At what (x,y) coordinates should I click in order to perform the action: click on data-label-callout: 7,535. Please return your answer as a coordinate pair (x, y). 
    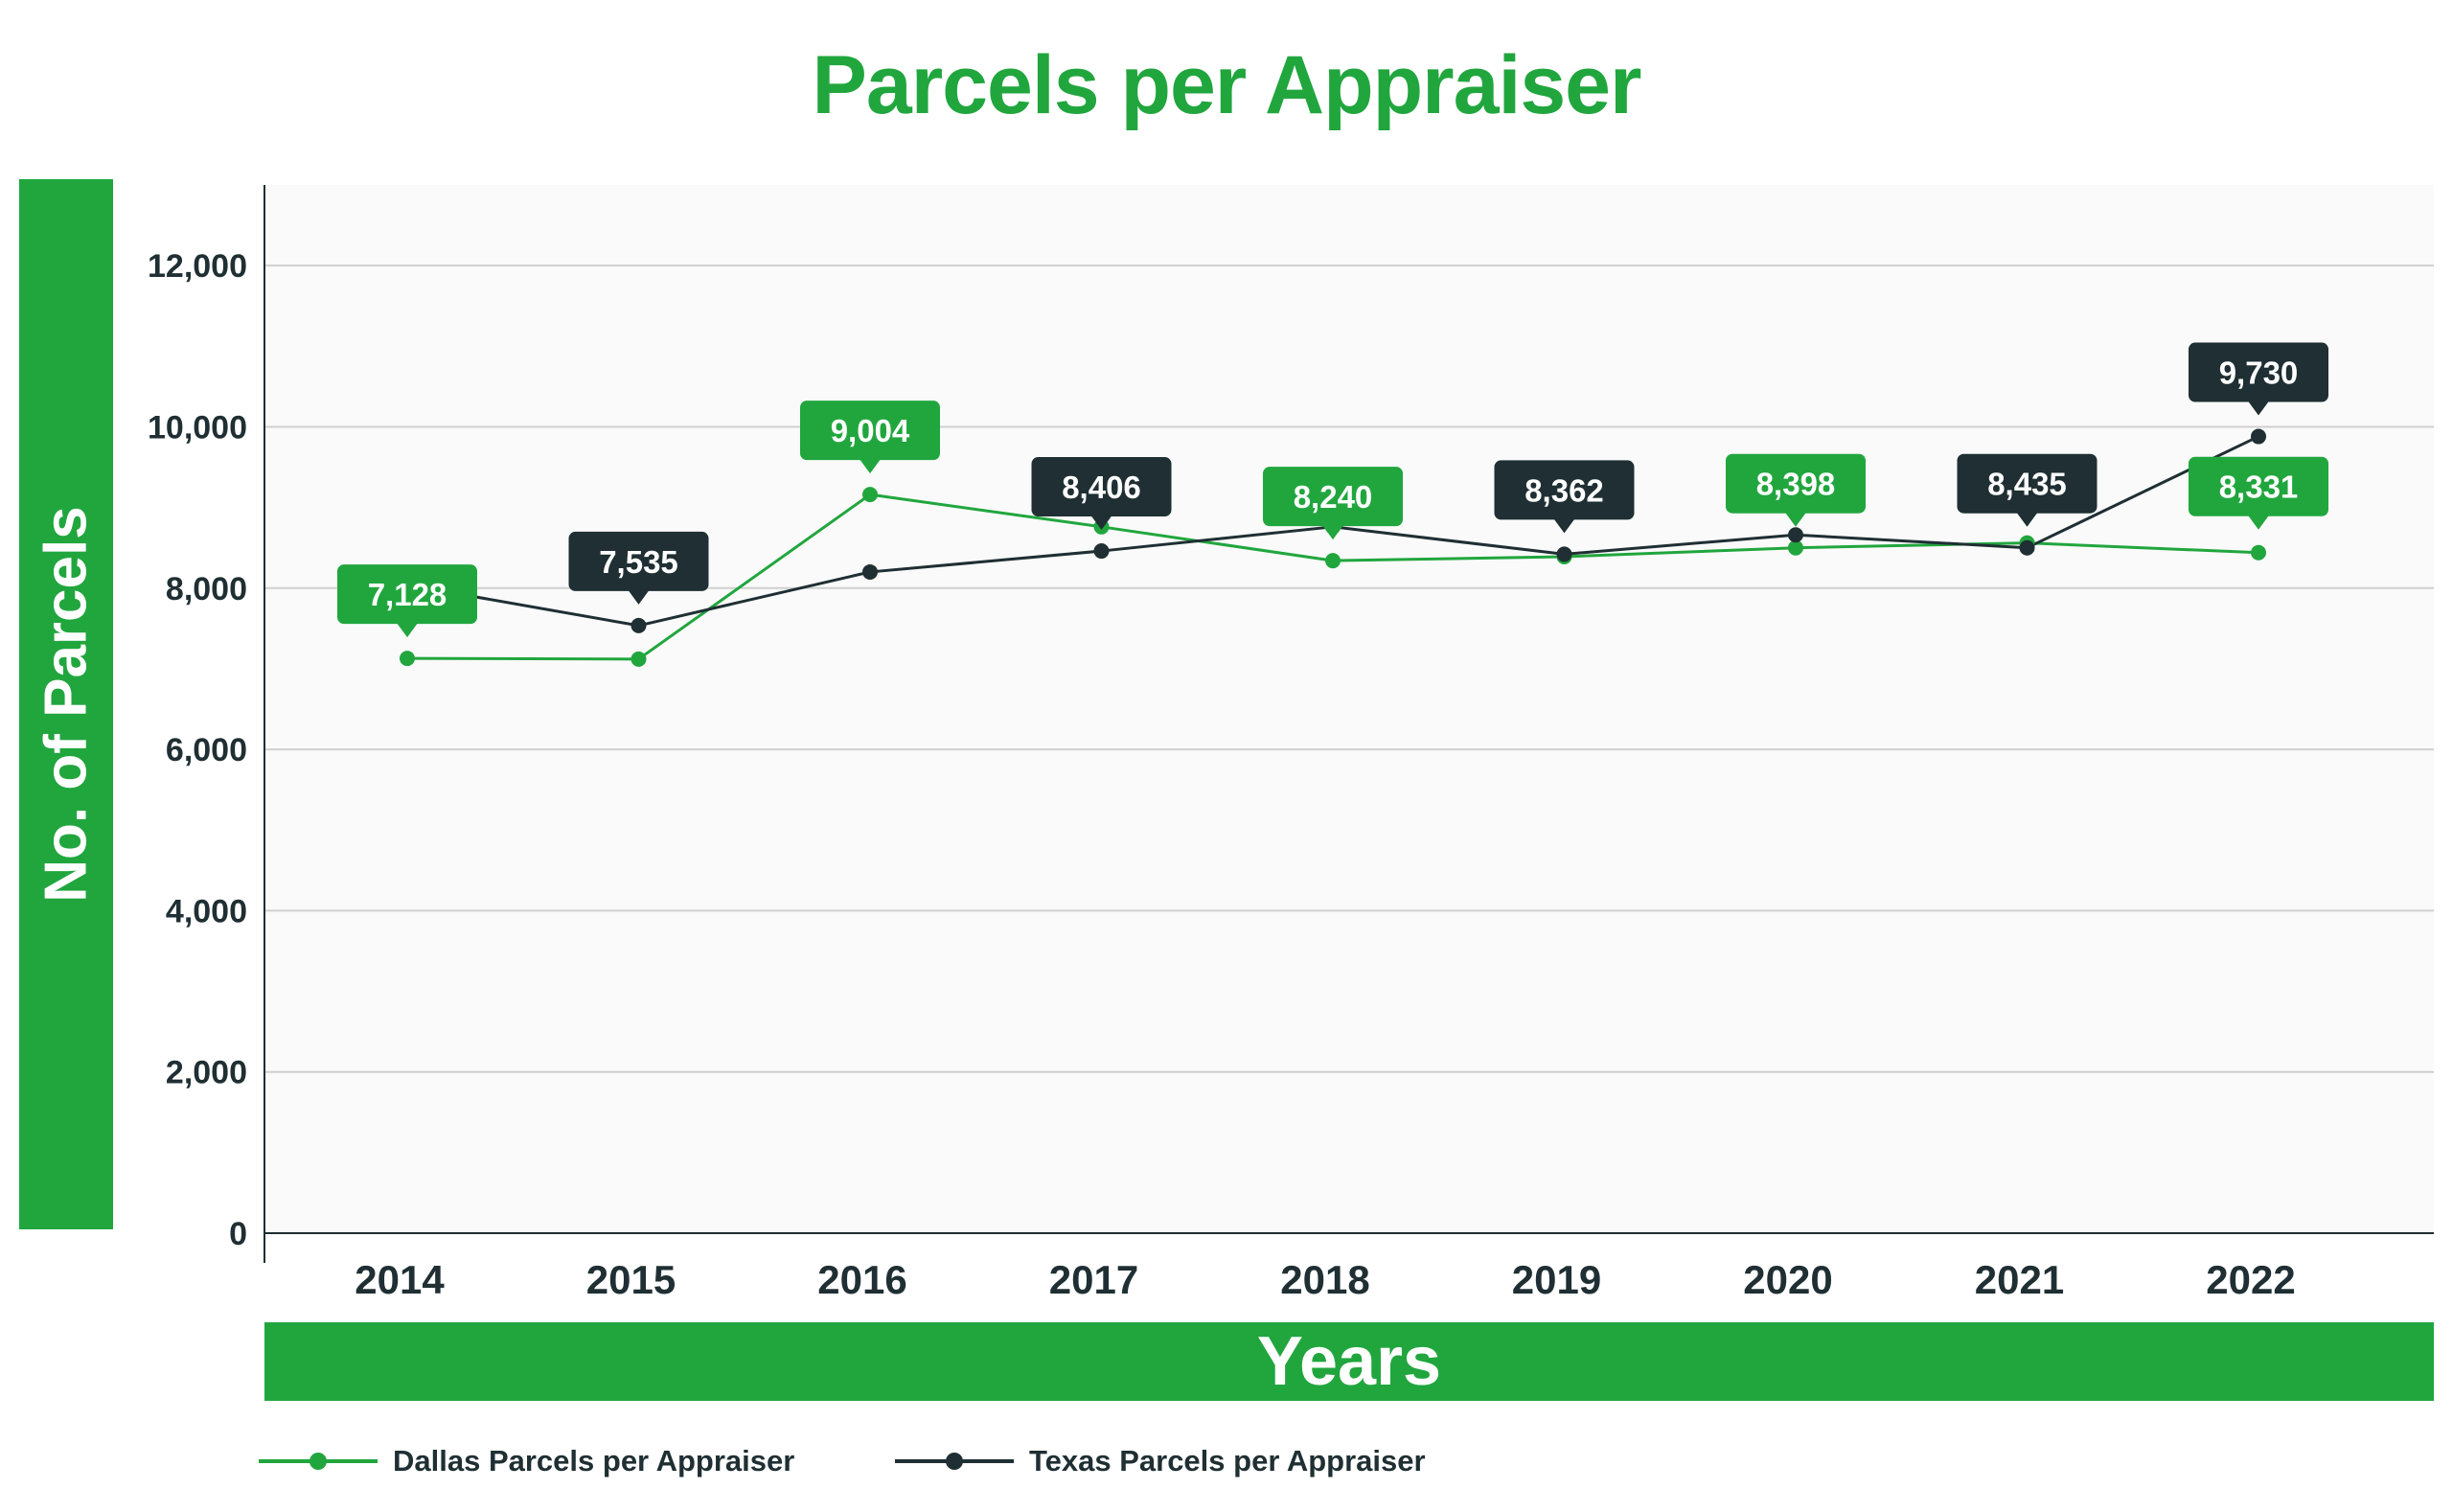
    Looking at the image, I should click on (638, 568).